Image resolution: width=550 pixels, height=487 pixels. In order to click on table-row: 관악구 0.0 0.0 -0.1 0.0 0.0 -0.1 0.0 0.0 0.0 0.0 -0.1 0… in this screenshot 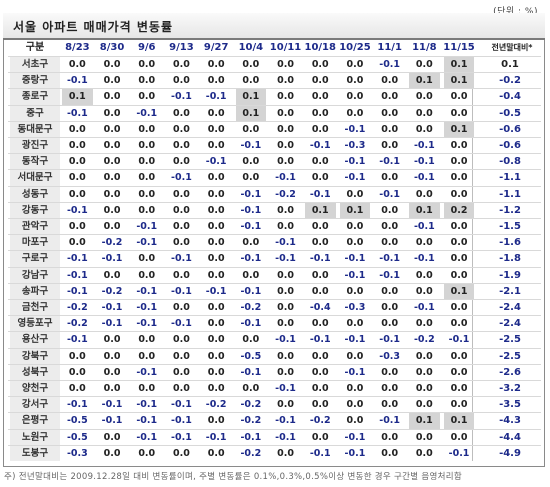, I will do `click(274, 226)`.